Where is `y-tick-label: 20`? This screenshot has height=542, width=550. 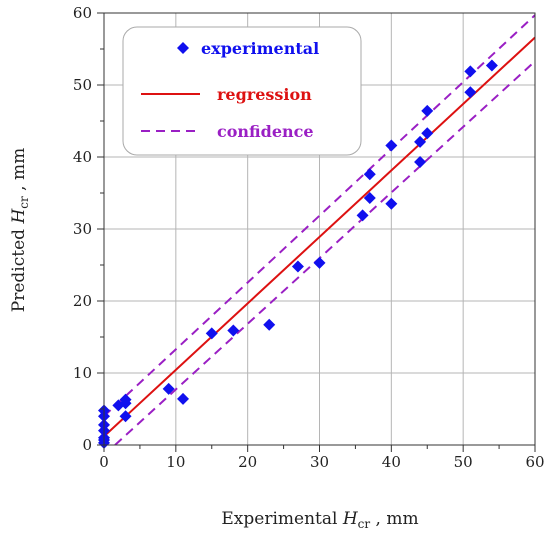 y-tick-label: 20 is located at coordinates (82, 301).